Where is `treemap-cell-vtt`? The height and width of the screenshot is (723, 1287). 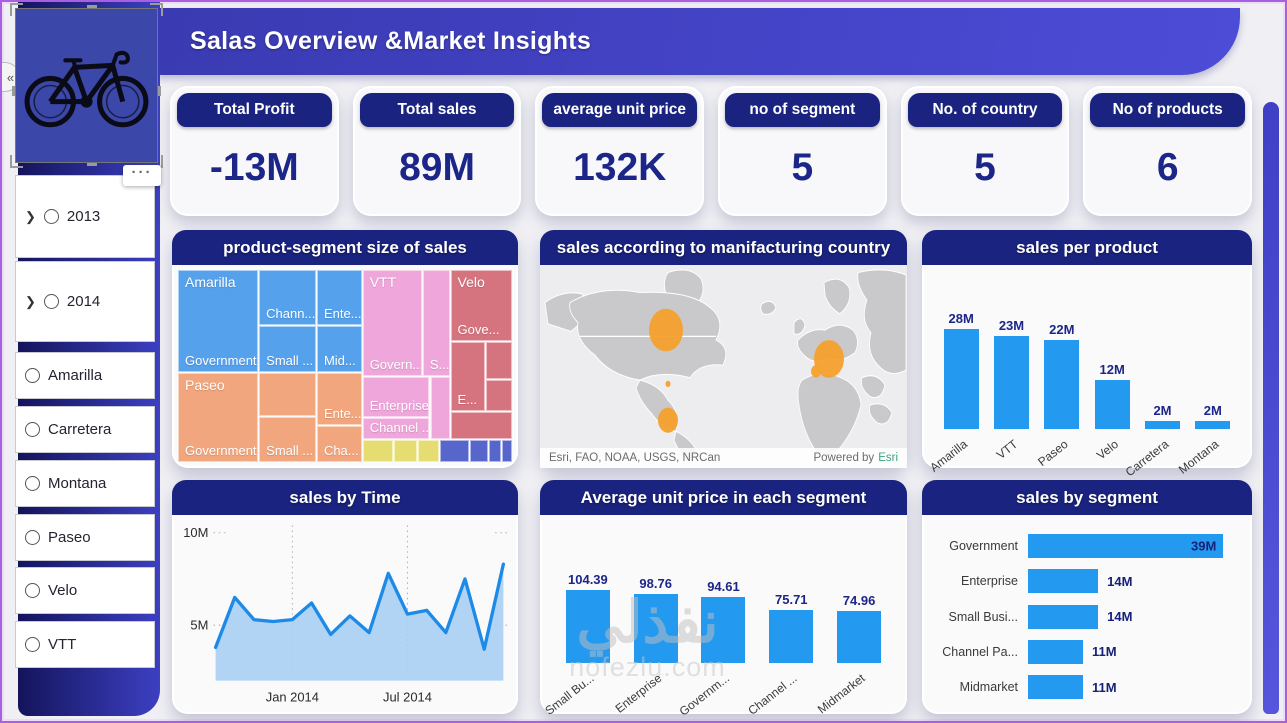
treemap-cell-vtt is located at coordinates (440, 407).